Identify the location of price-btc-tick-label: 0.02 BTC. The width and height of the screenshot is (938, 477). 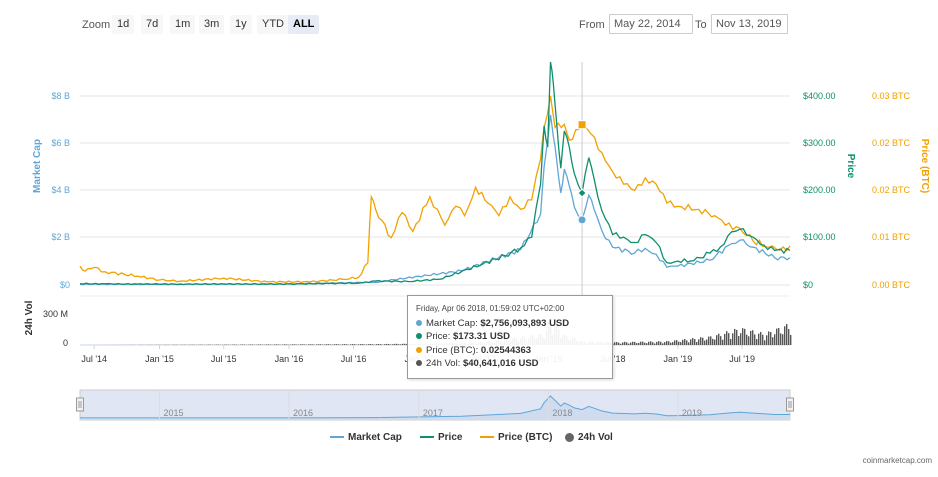
(891, 190).